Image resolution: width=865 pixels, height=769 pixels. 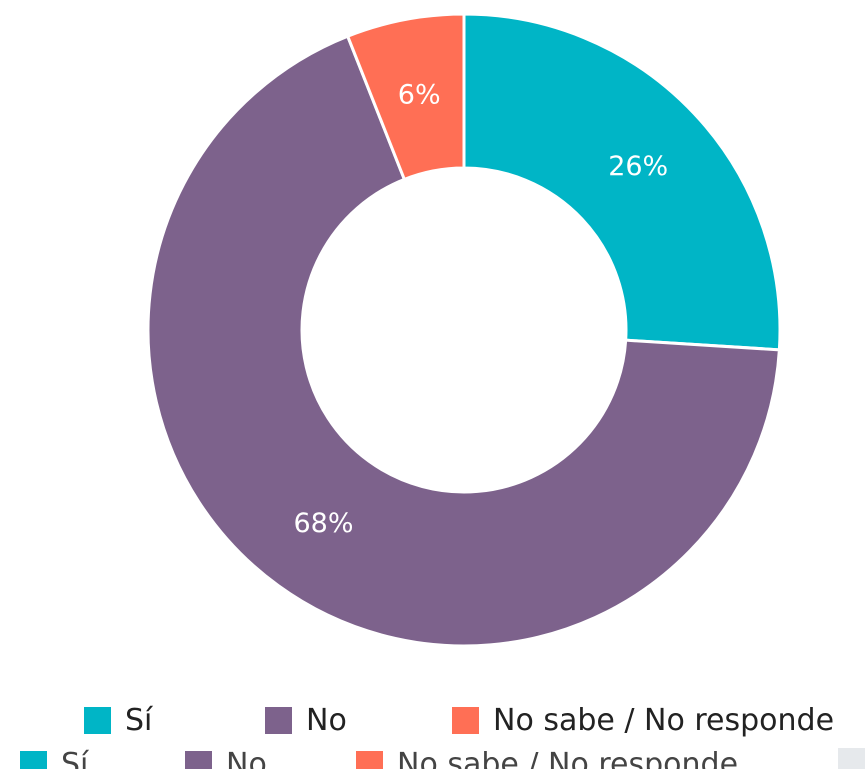 I want to click on legend-duplicate-label-si: Sí, so click(x=75, y=757).